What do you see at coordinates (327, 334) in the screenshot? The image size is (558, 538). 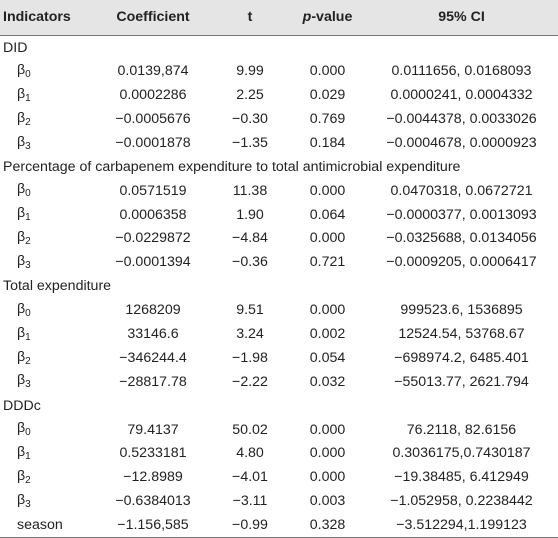 I see `p-value-cell: 0.002` at bounding box center [327, 334].